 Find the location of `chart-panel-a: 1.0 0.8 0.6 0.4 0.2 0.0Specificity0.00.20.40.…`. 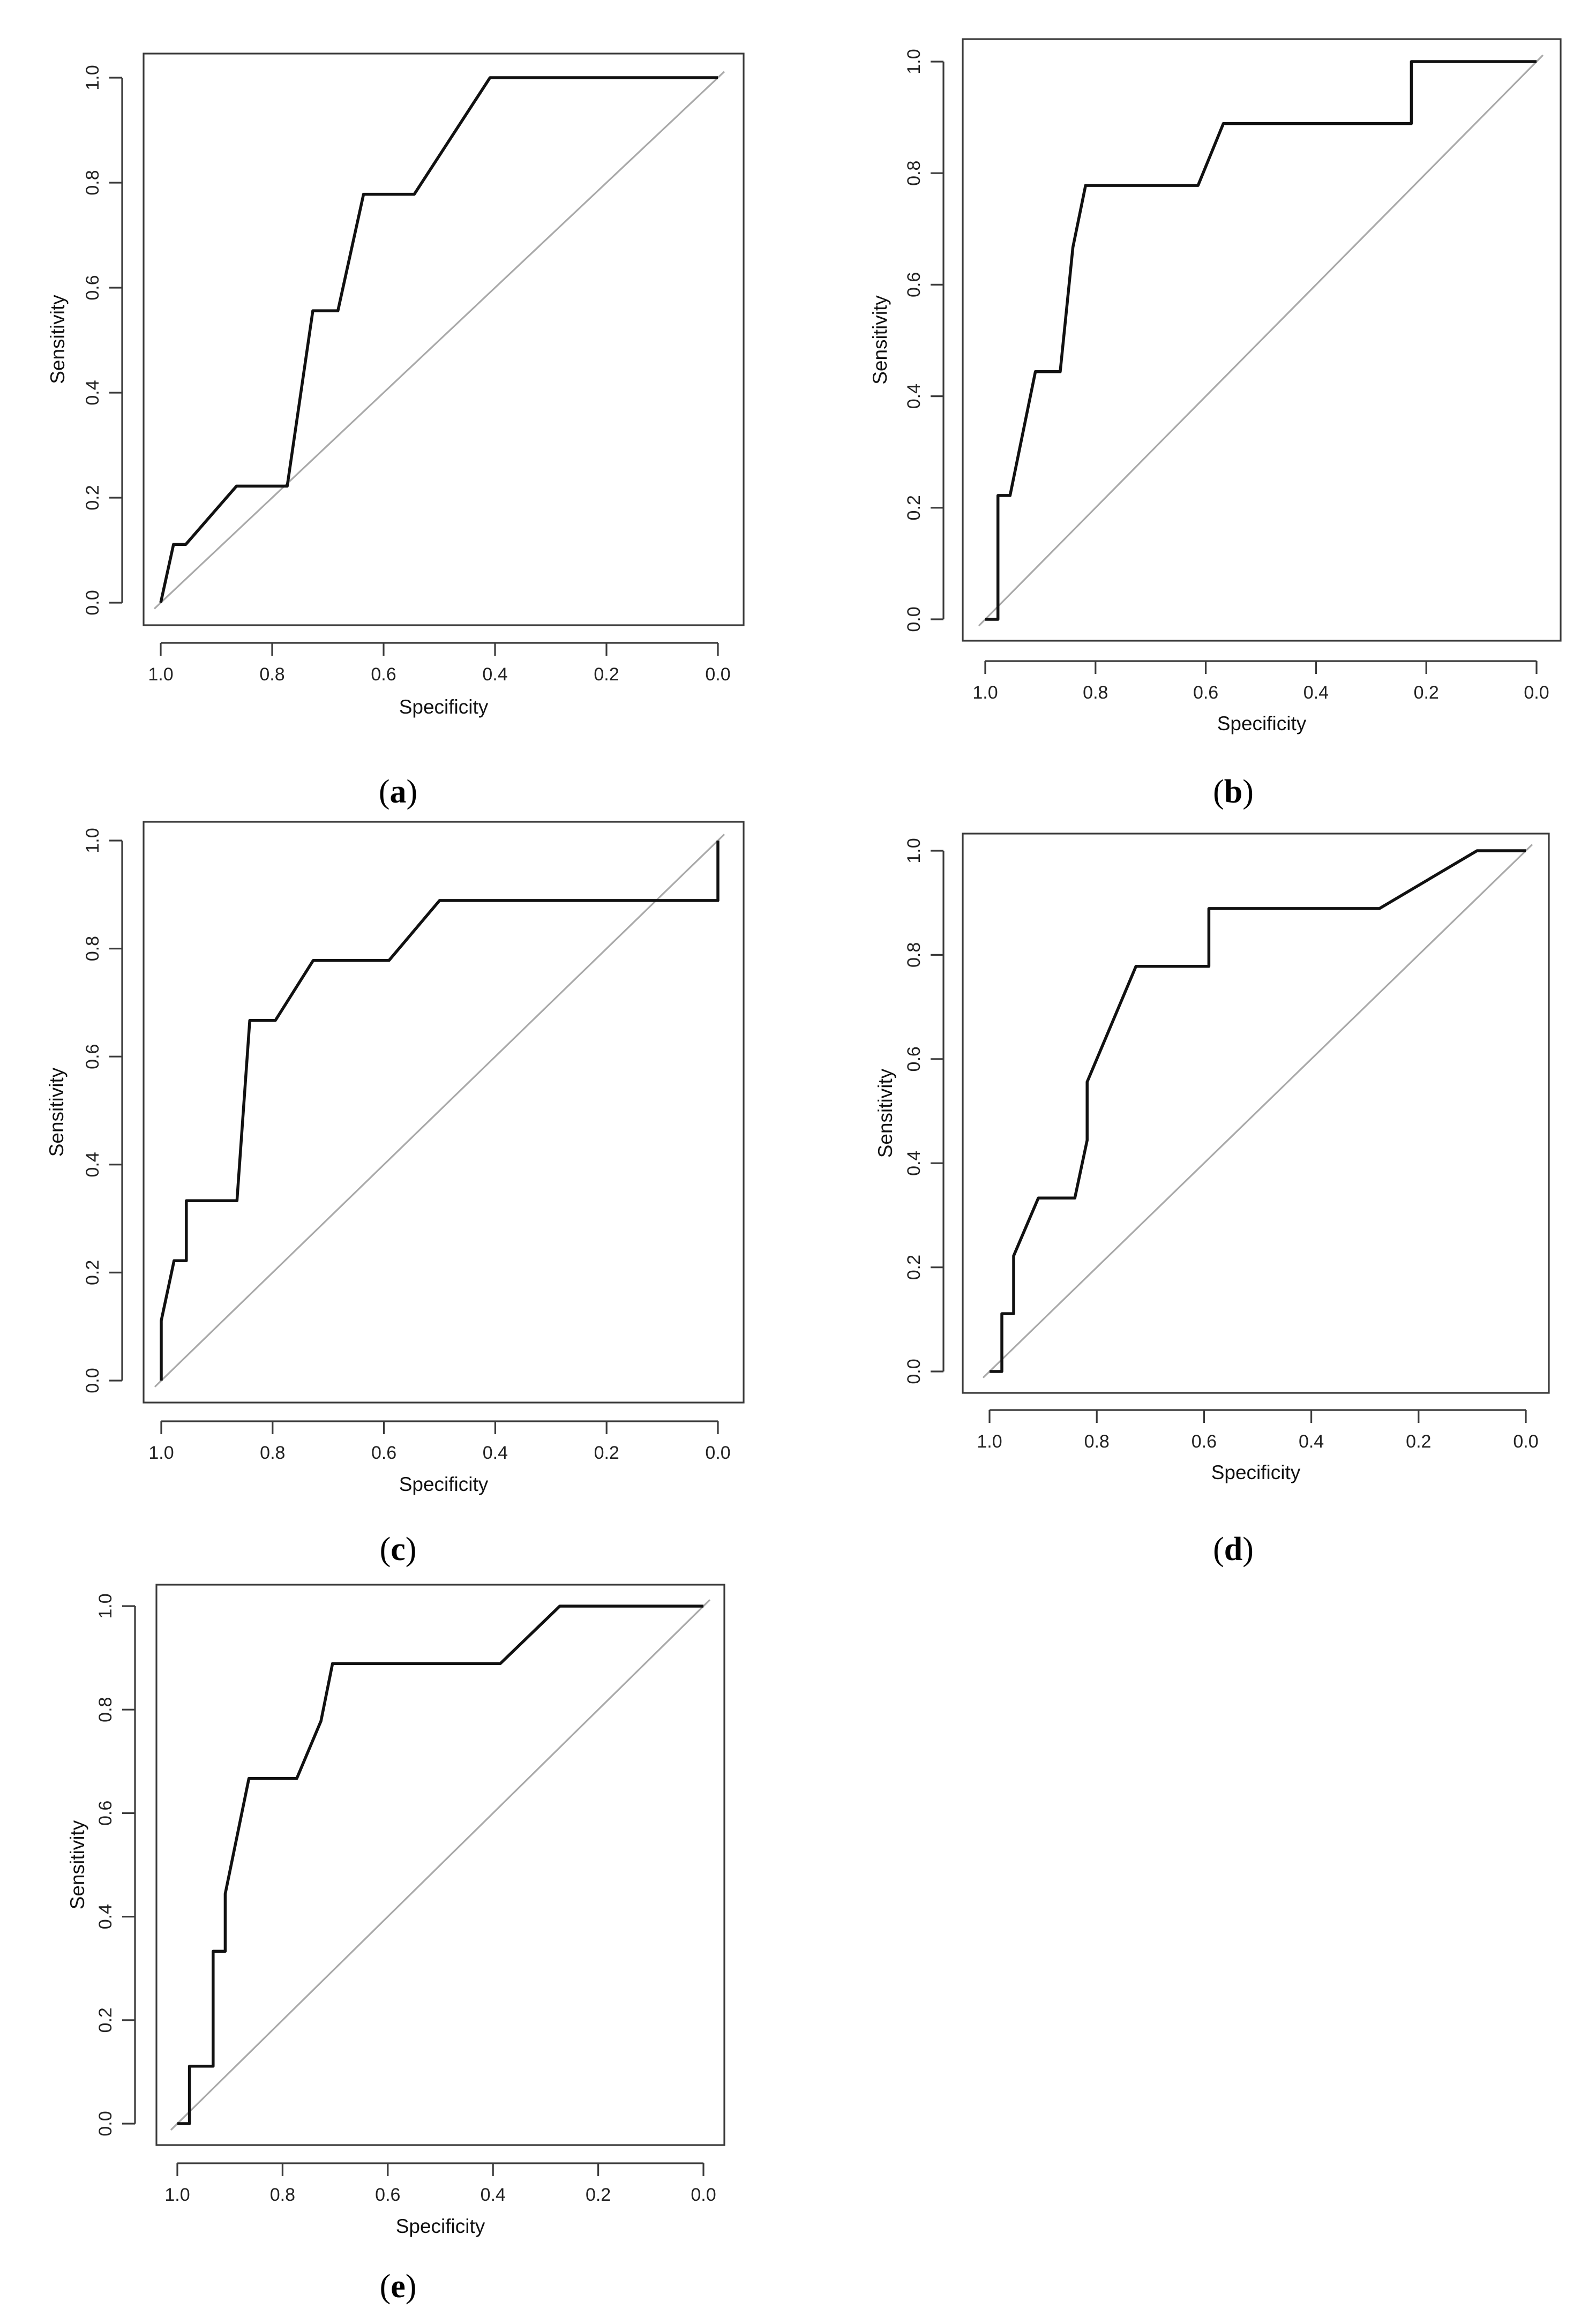

chart-panel-a: 1.0 0.8 0.6 0.4 0.2 0.0Specificity0.00.20.40.… is located at coordinates (396, 431).